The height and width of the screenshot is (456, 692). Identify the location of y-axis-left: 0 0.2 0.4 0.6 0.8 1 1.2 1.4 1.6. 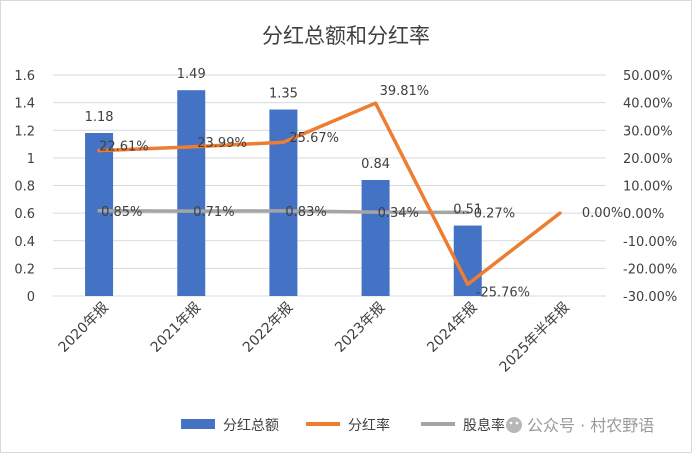
(24, 187).